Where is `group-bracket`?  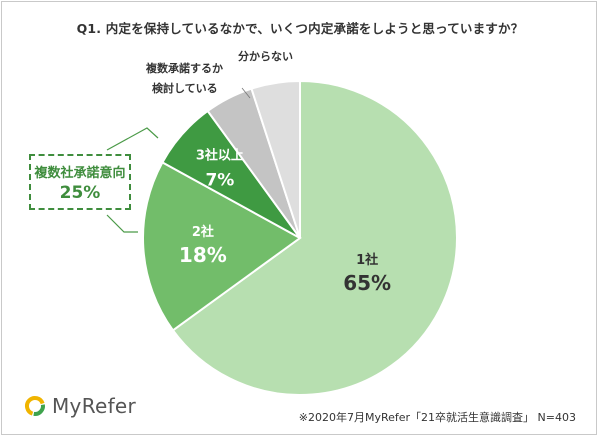
group-bracket is located at coordinates (132, 180).